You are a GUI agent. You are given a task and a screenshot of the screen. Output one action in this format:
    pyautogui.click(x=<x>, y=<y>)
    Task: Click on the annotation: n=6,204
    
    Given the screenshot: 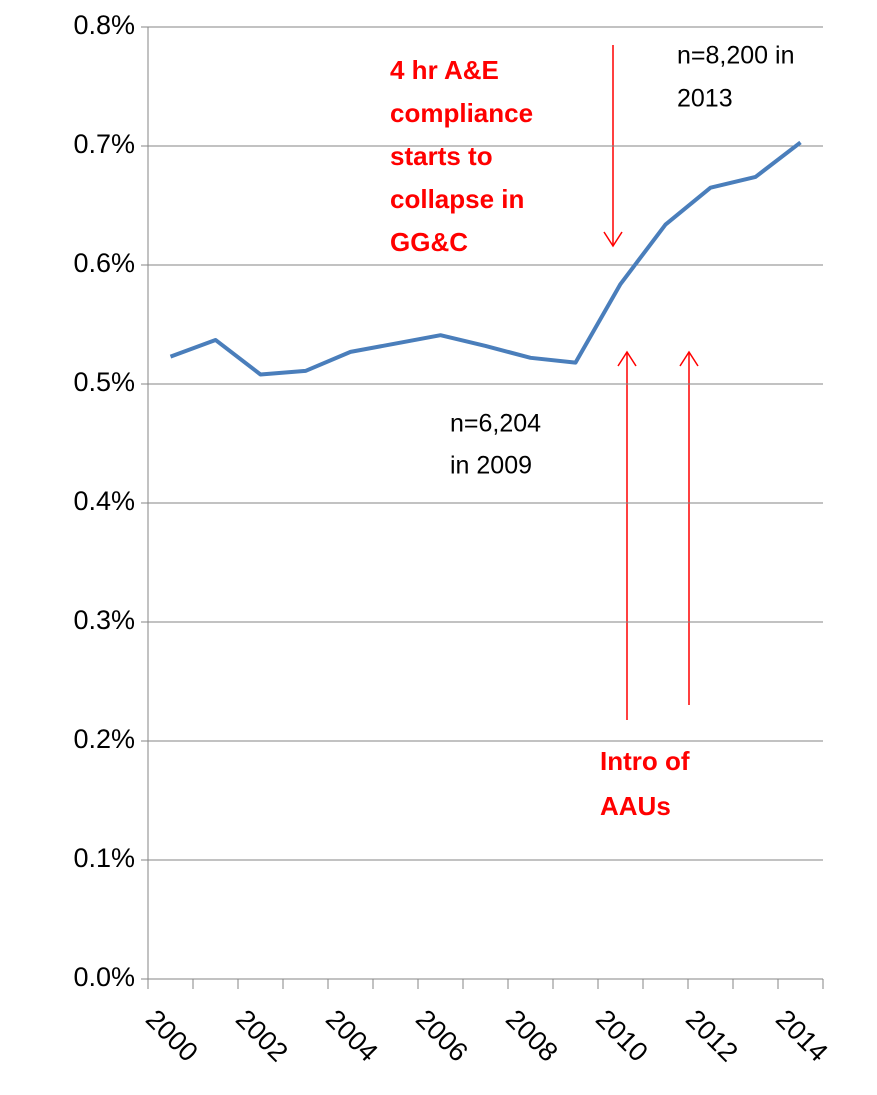 What is the action you would take?
    pyautogui.click(x=495, y=424)
    